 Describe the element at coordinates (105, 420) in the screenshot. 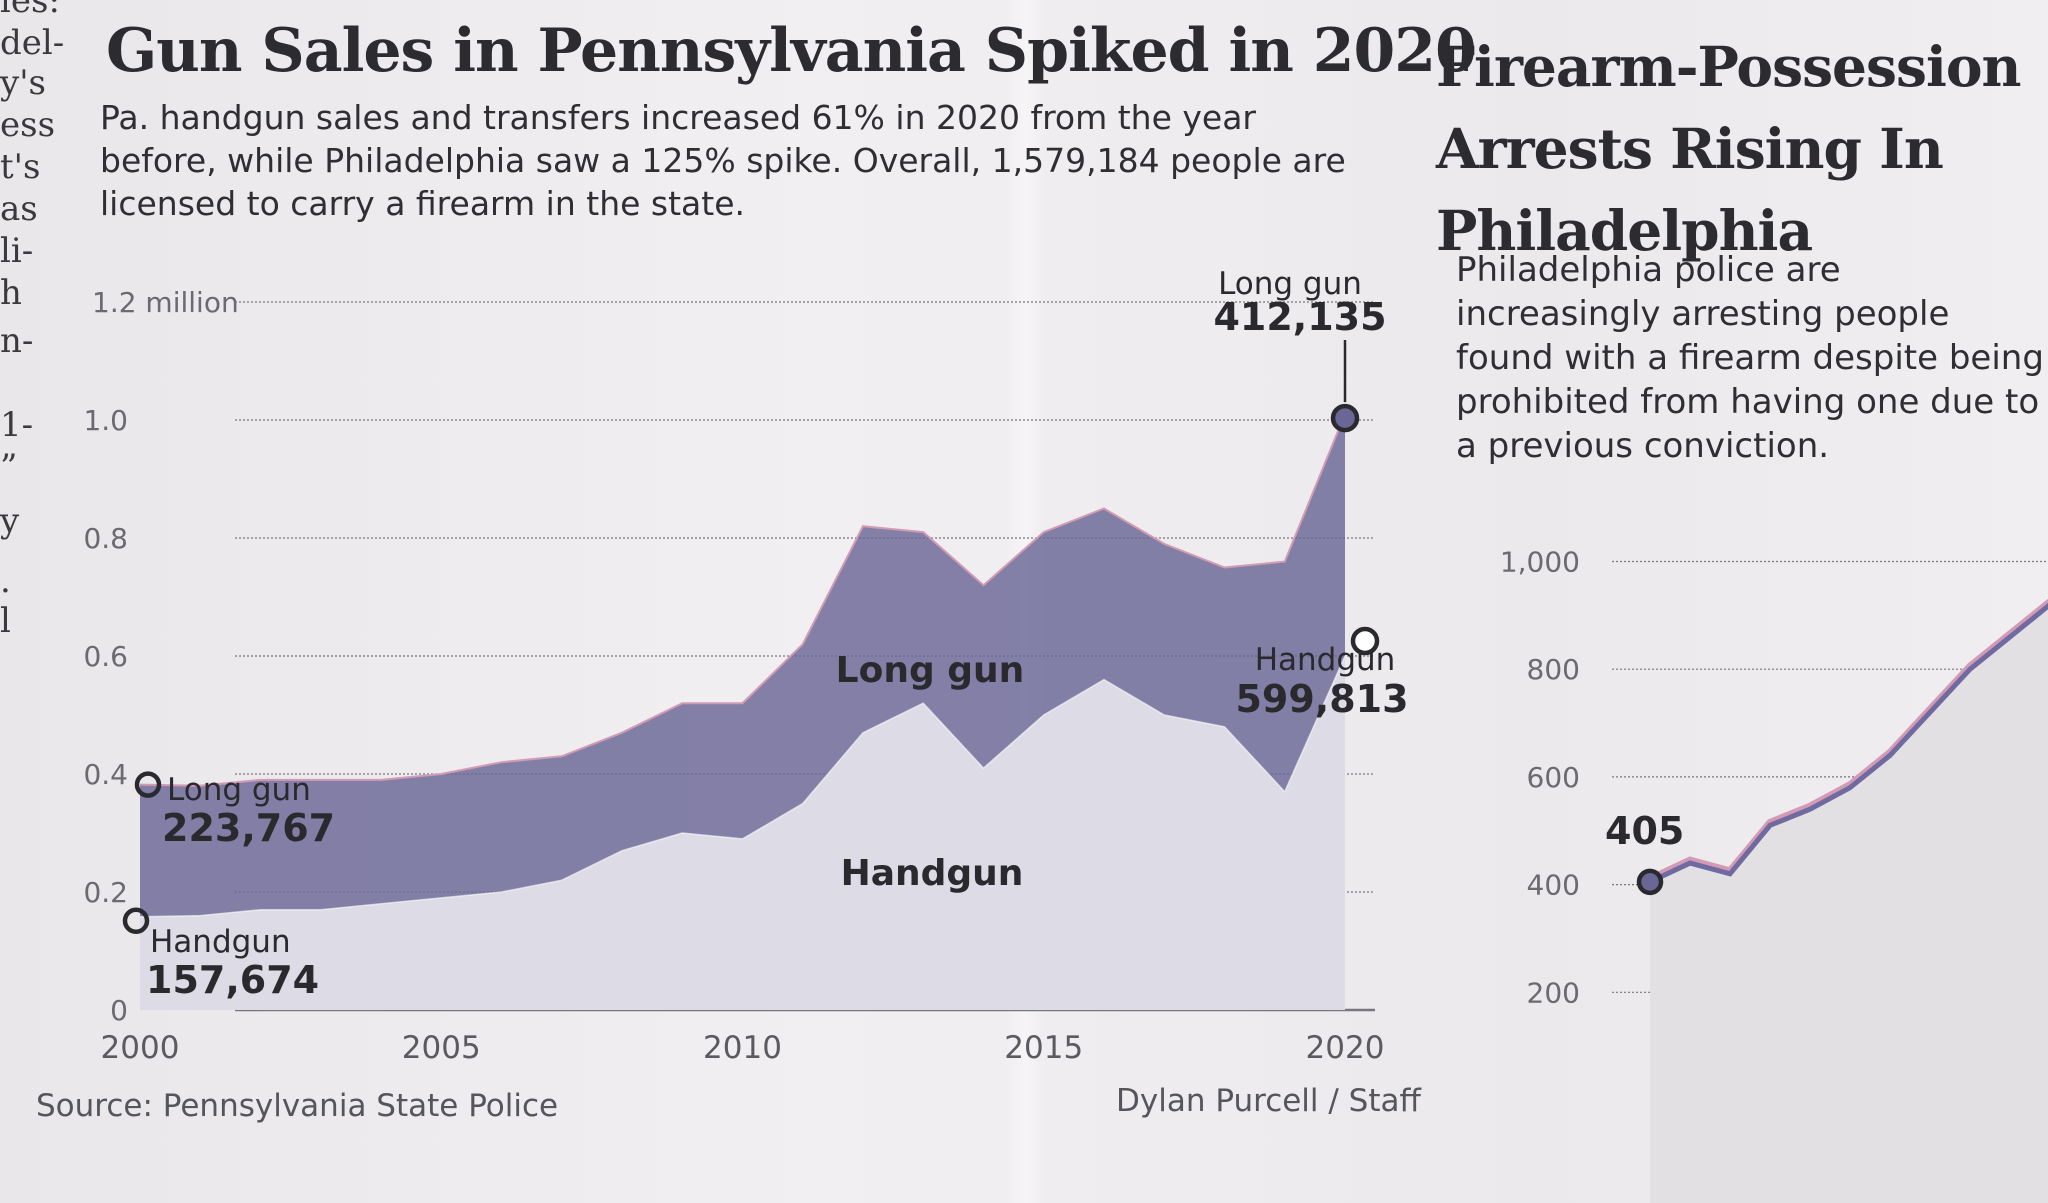

I see `y-tick-label: 1.0` at that location.